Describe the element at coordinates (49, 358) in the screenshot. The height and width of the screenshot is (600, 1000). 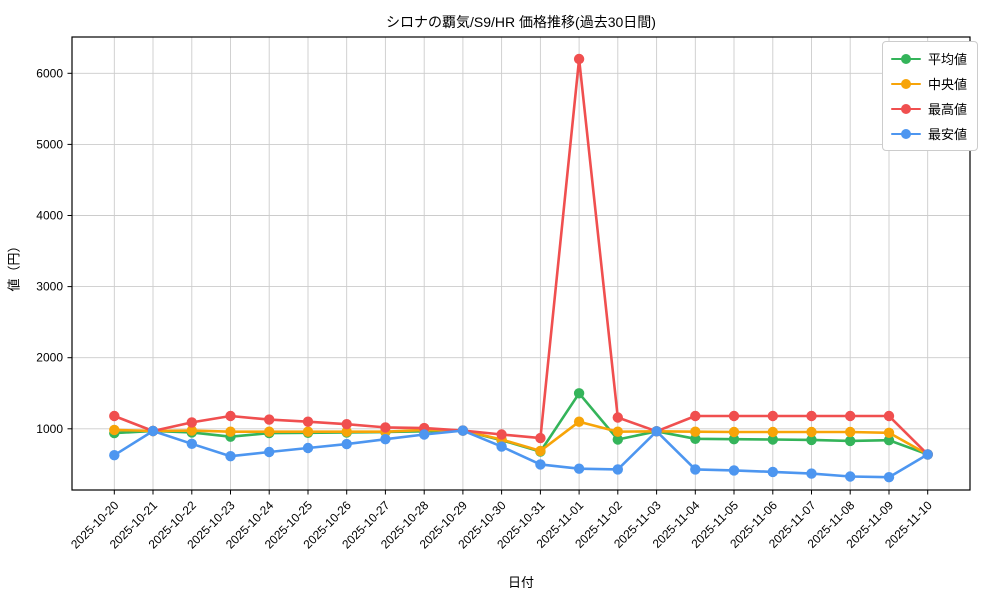
I see `y-tick-label: 2000` at that location.